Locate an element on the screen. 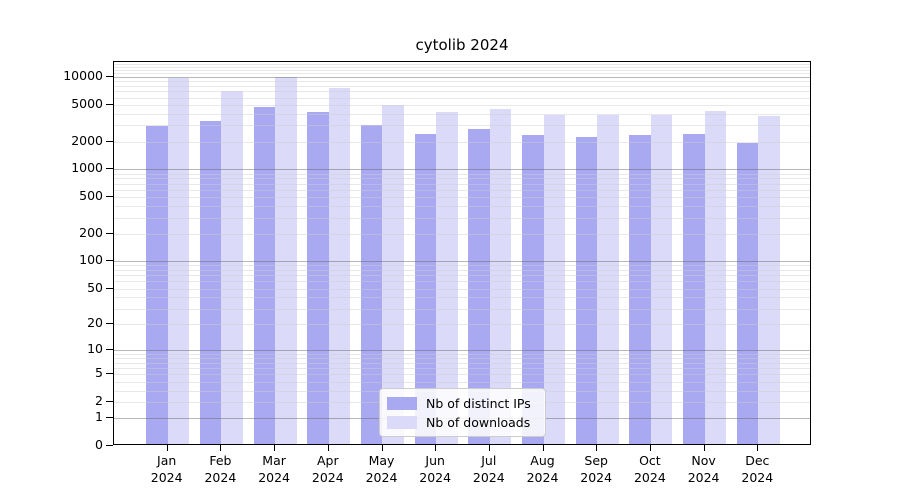 The width and height of the screenshot is (900, 500). bar-distinct-ips-aug is located at coordinates (533, 289).